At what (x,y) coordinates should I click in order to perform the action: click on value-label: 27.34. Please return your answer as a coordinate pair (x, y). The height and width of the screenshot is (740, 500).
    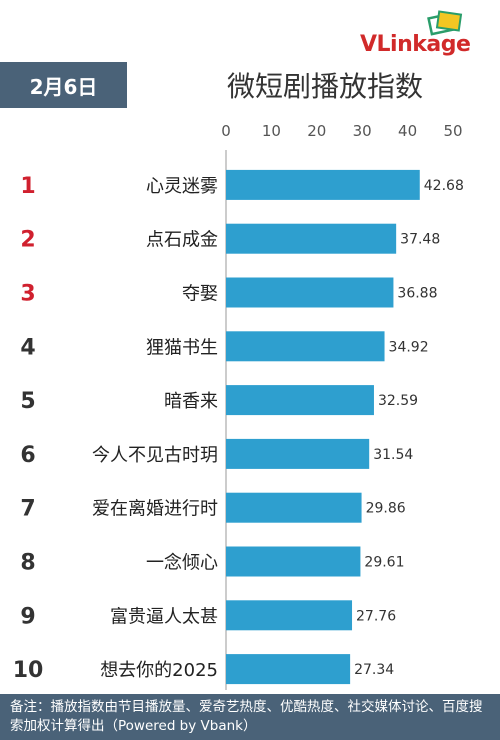
    Looking at the image, I should click on (374, 670).